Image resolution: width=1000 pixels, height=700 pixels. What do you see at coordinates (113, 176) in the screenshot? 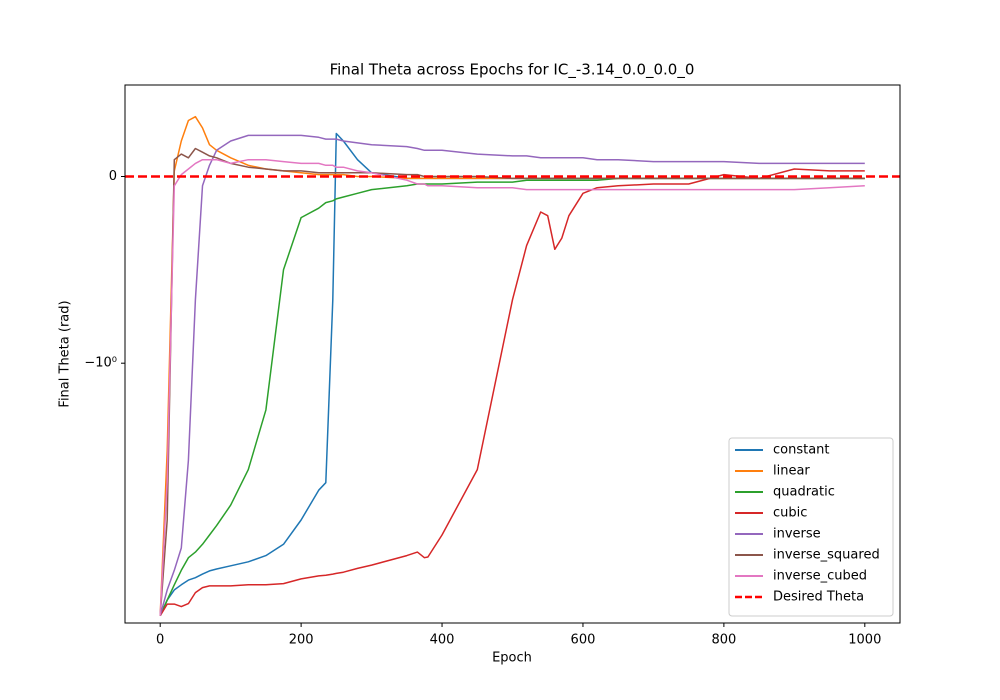
I see `y-tick-label: 0` at bounding box center [113, 176].